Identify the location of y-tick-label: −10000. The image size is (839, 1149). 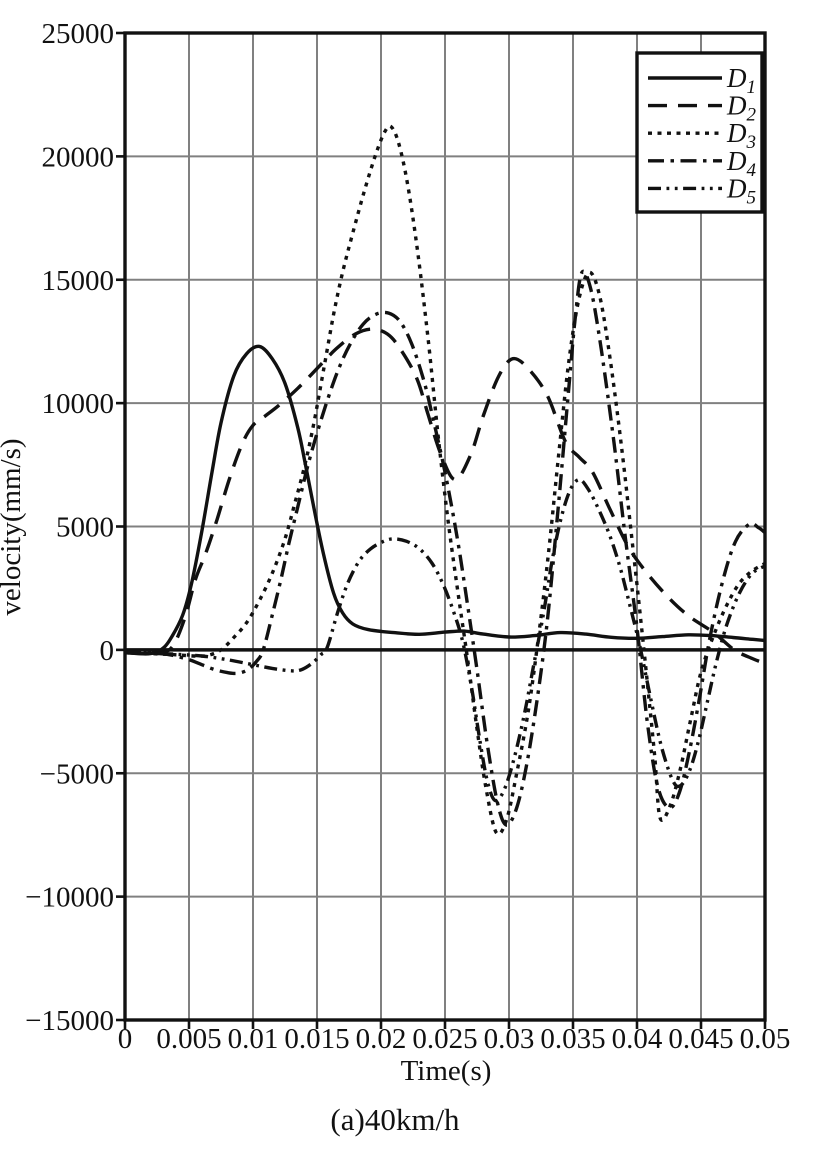
(69, 898).